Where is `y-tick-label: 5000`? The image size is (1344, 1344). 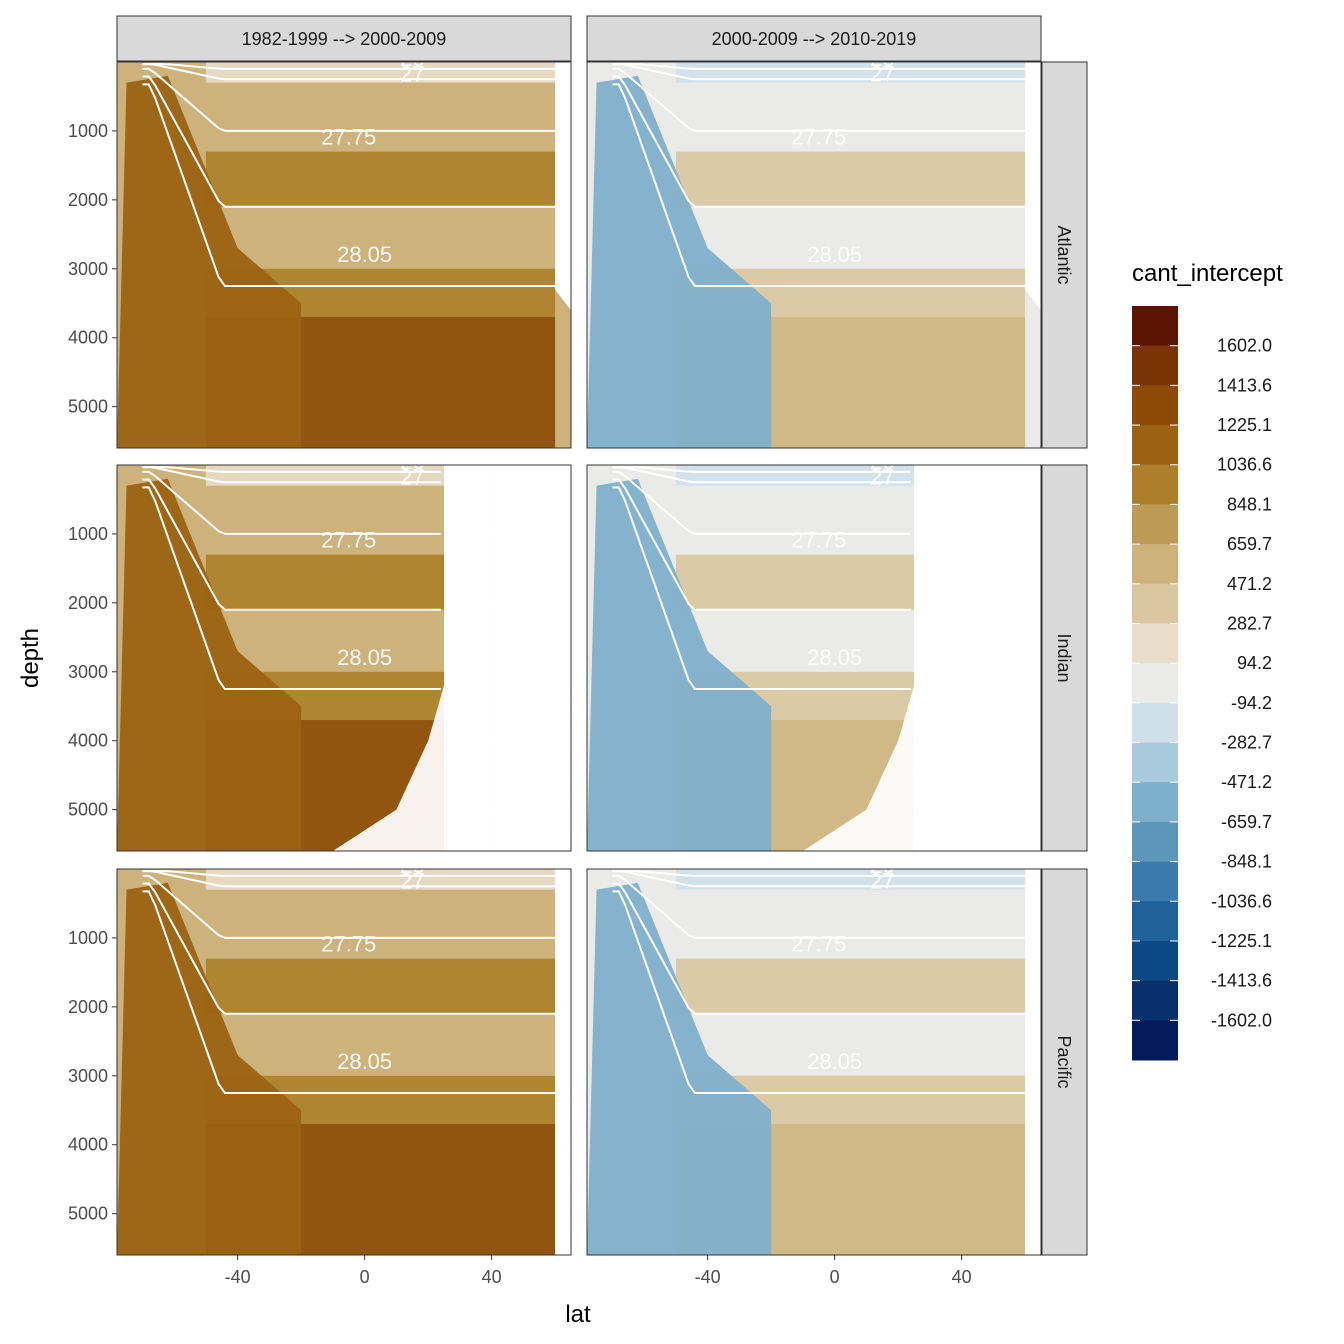 y-tick-label: 5000 is located at coordinates (88, 407).